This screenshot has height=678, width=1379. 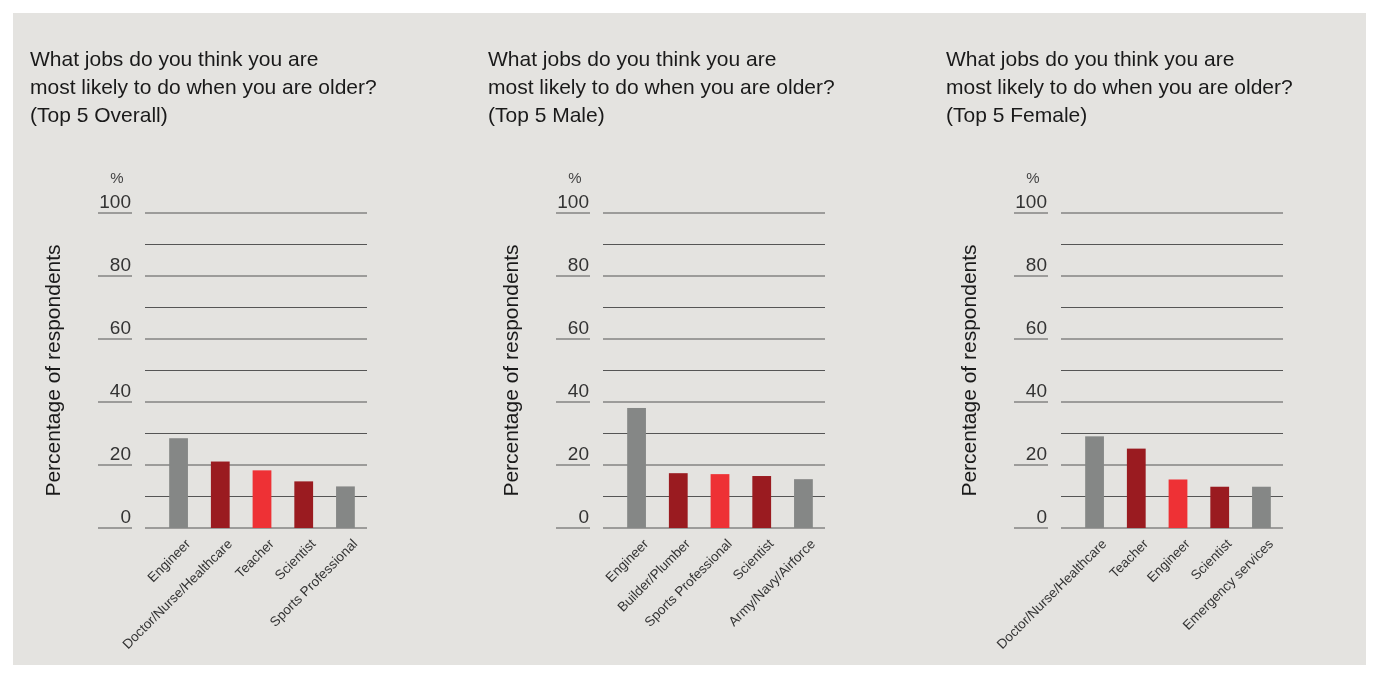 I want to click on chart-title: What jobs do you think you are most likely to do when you are older? (Top 5 Male), so click(x=661, y=86).